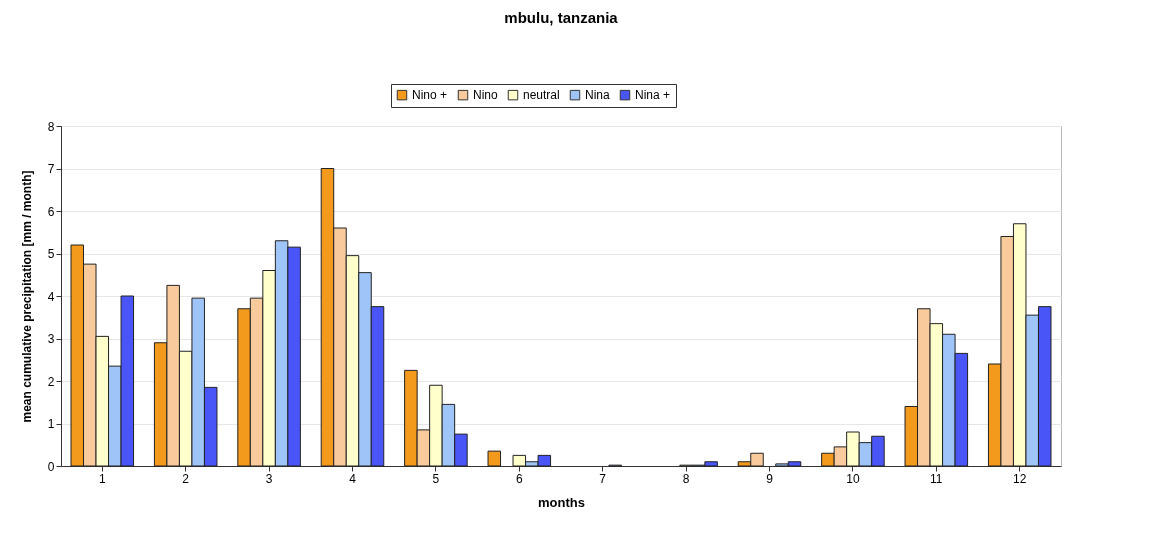 The height and width of the screenshot is (542, 1151). What do you see at coordinates (486, 95) in the screenshot?
I see `legend-label: Nino` at bounding box center [486, 95].